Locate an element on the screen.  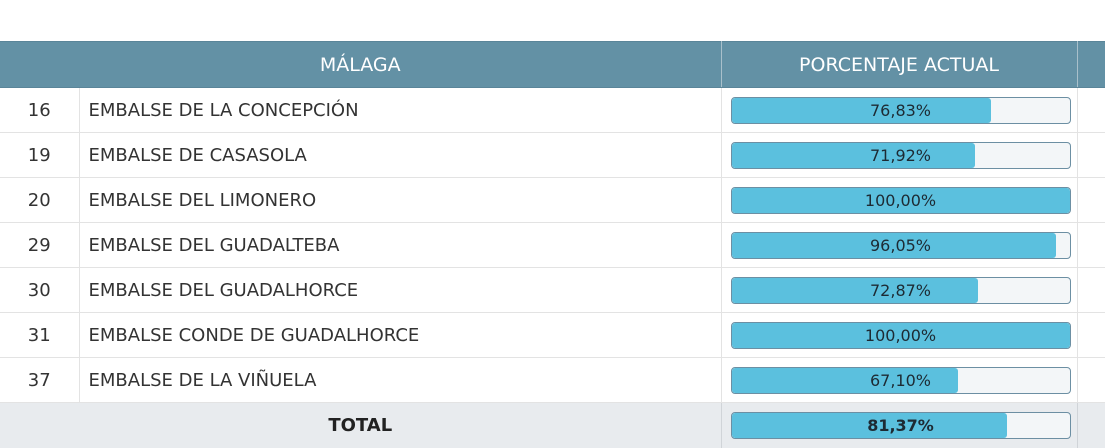
table-row: 30 EMBALSE DEL GUADALHORCE 72,87% is located at coordinates (552, 290).